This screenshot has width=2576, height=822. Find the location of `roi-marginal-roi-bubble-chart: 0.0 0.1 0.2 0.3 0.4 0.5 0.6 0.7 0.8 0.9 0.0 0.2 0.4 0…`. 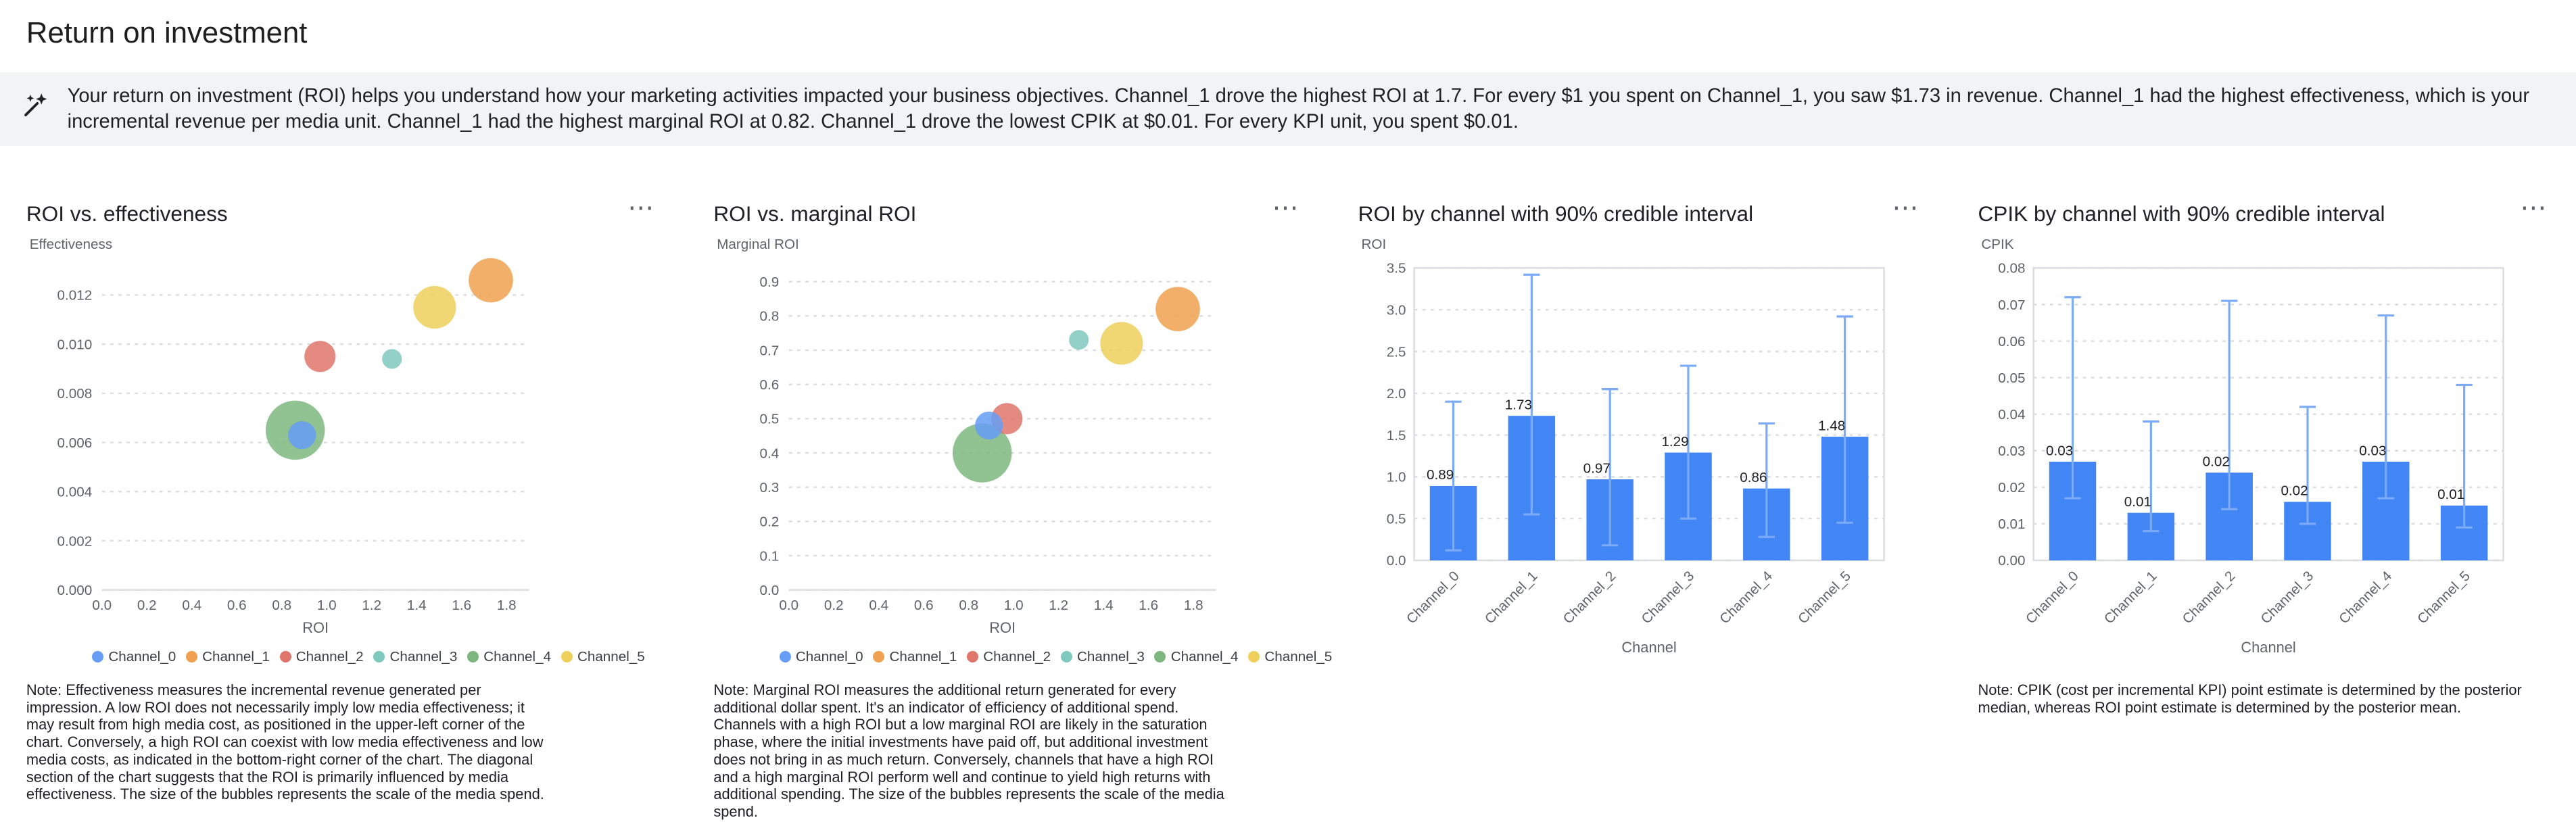

roi-marginal-roi-bubble-chart: 0.0 0.1 0.2 0.3 0.4 0.5 0.6 0.7 0.8 0.9 0.0 0.2 0.4 0… is located at coordinates (988, 454).